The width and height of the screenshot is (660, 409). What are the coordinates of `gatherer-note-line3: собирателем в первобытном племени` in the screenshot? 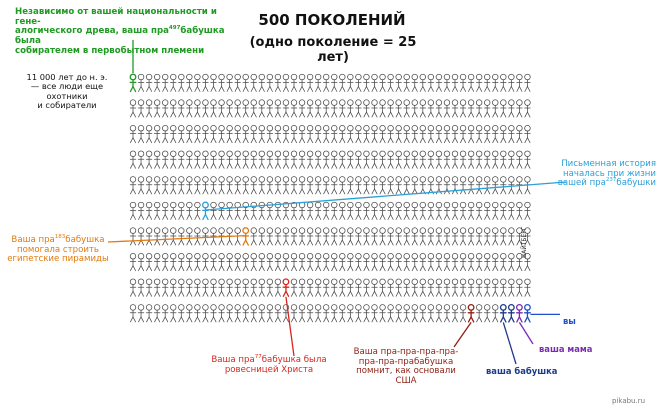 It's located at (110, 50).